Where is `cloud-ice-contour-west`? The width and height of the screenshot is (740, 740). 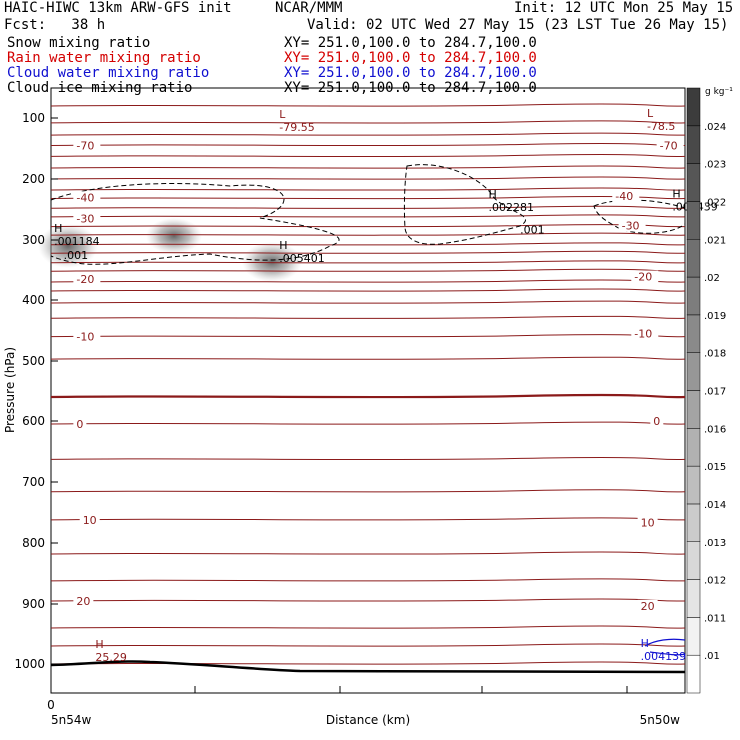 cloud-ice-contour-west is located at coordinates (195, 224).